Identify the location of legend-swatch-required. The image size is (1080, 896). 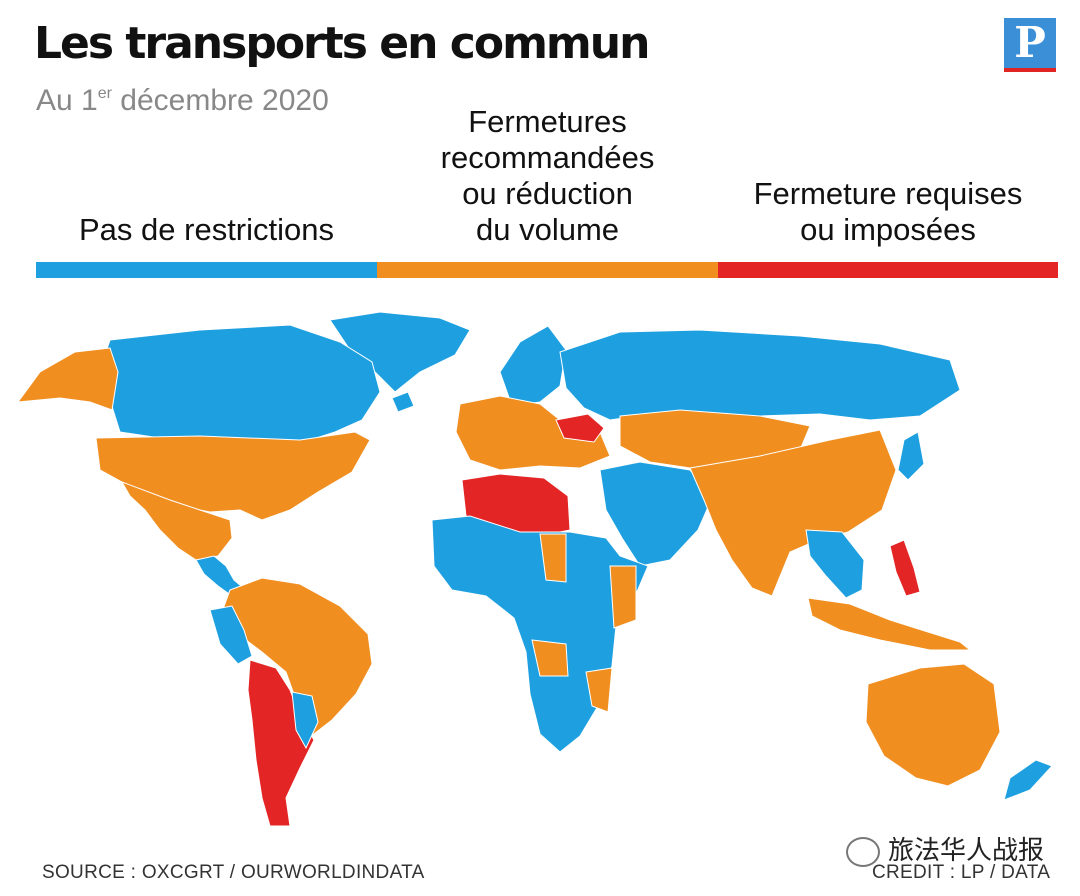
(888, 270).